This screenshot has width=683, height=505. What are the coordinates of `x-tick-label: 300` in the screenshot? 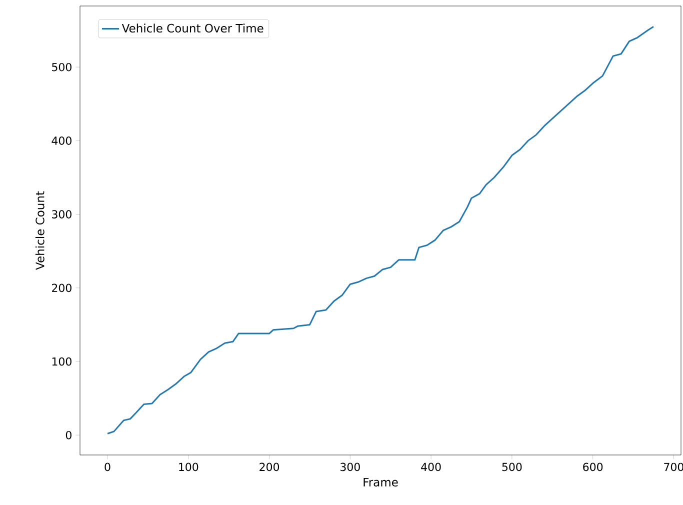 It's located at (350, 467).